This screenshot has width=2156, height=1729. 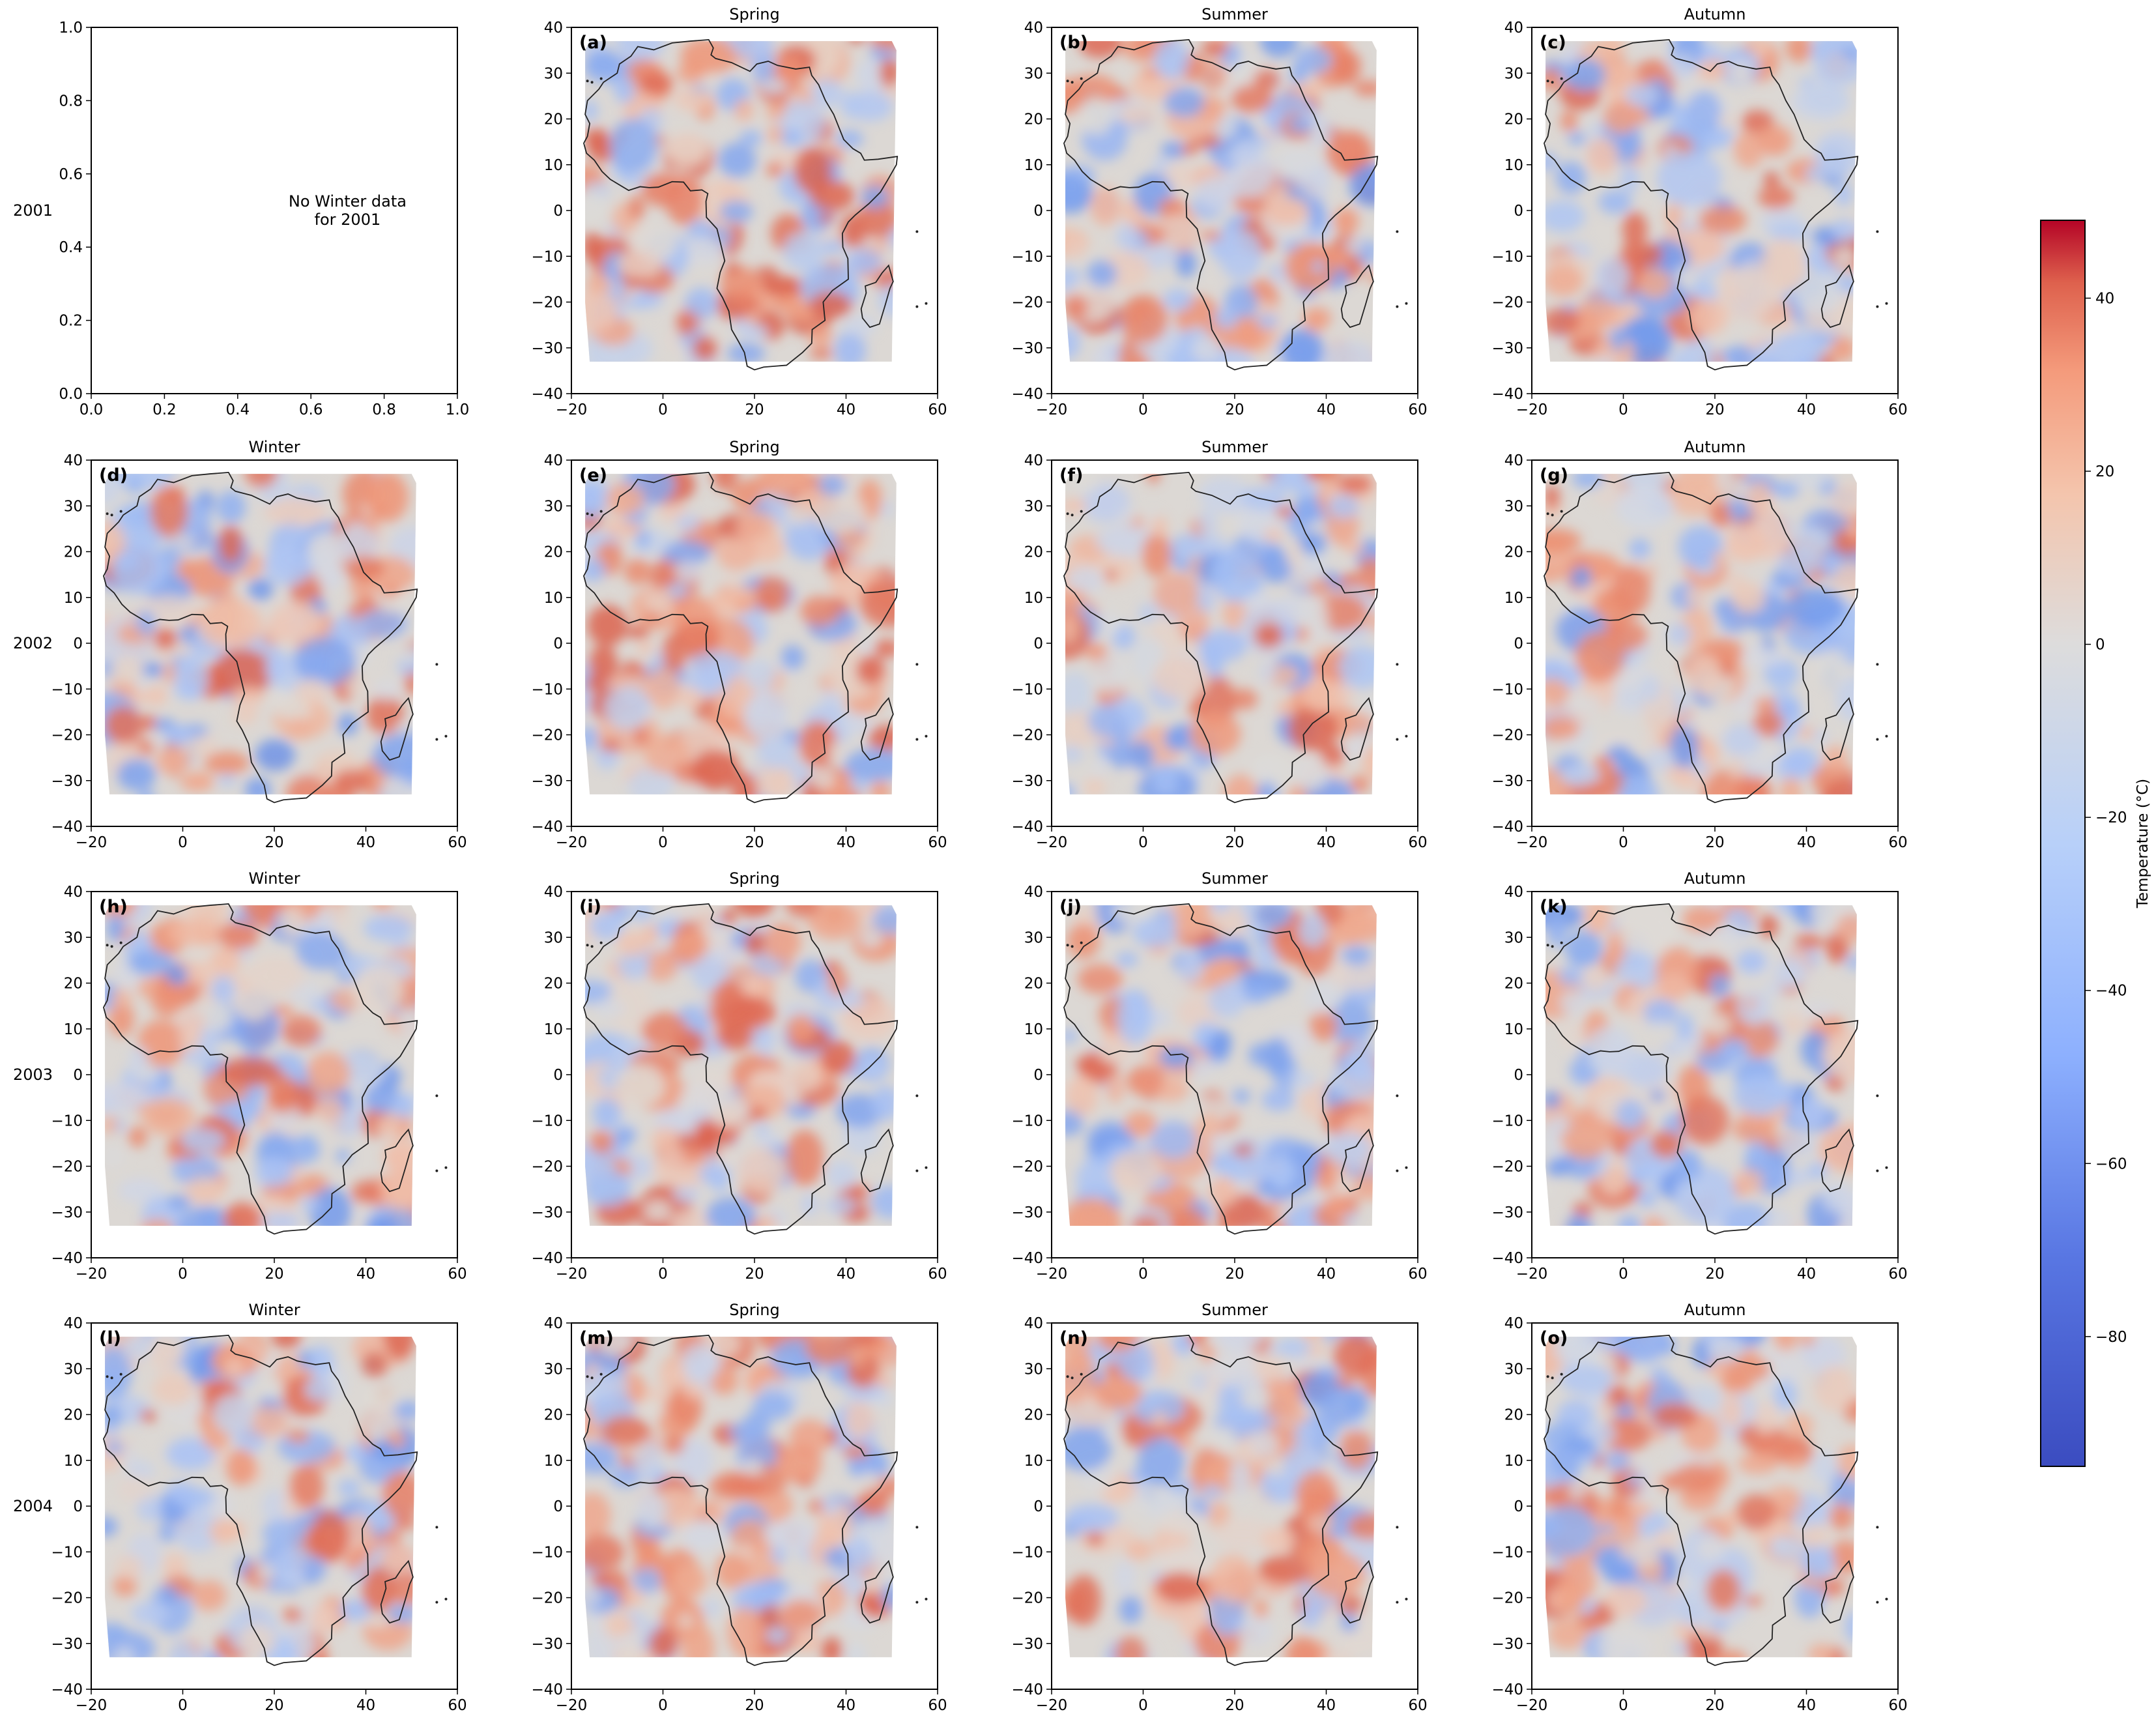 What do you see at coordinates (1221, 634) in the screenshot?
I see `field-blobs` at bounding box center [1221, 634].